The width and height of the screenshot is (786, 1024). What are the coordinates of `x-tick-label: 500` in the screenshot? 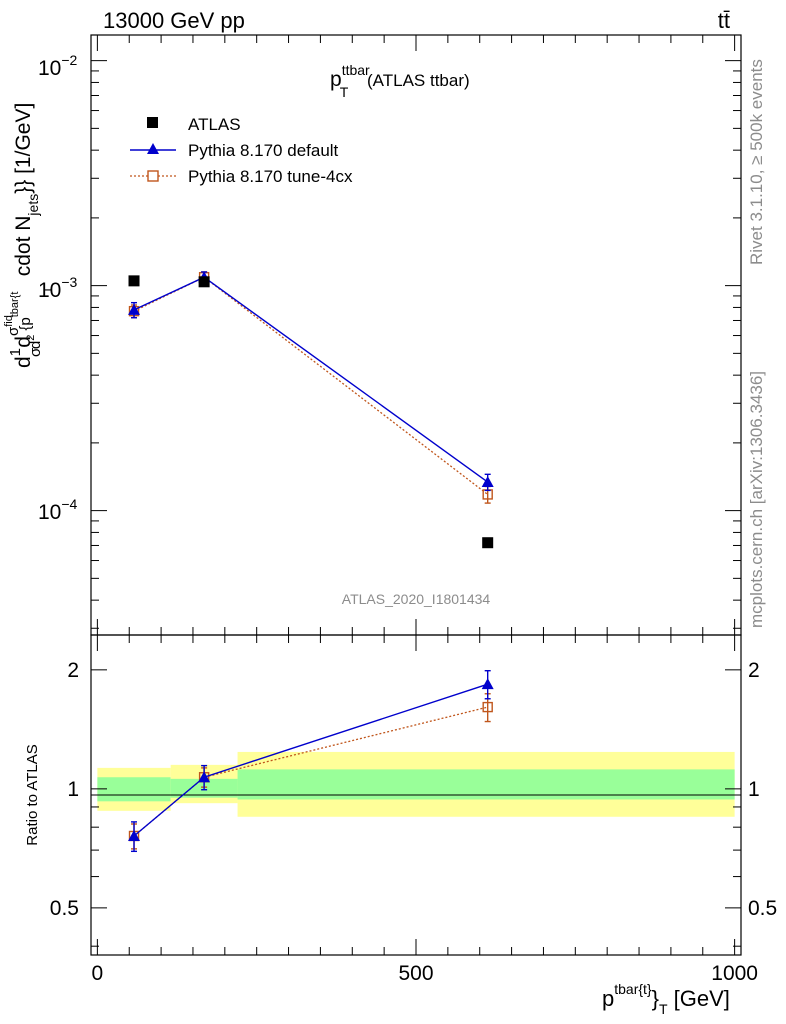 It's located at (415, 973).